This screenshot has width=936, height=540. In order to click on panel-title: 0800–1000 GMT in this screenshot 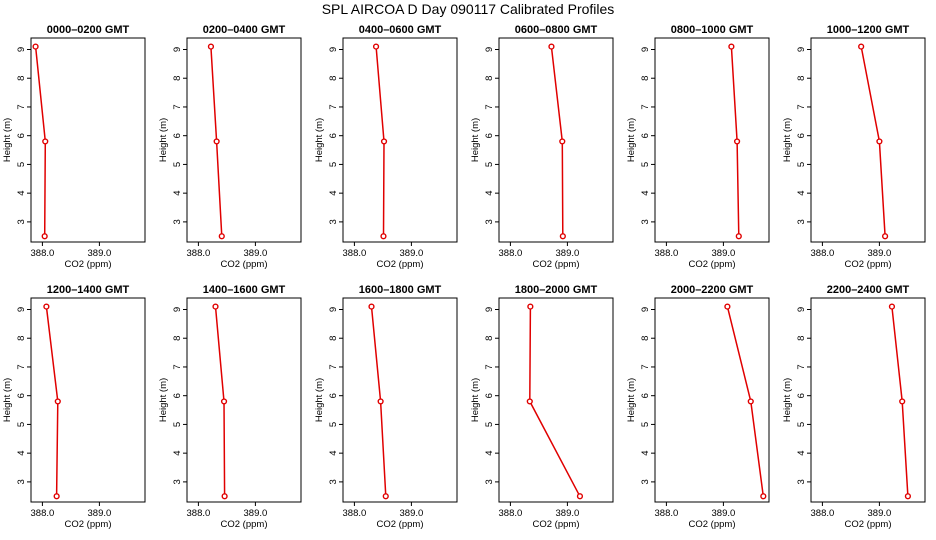, I will do `click(712, 30)`.